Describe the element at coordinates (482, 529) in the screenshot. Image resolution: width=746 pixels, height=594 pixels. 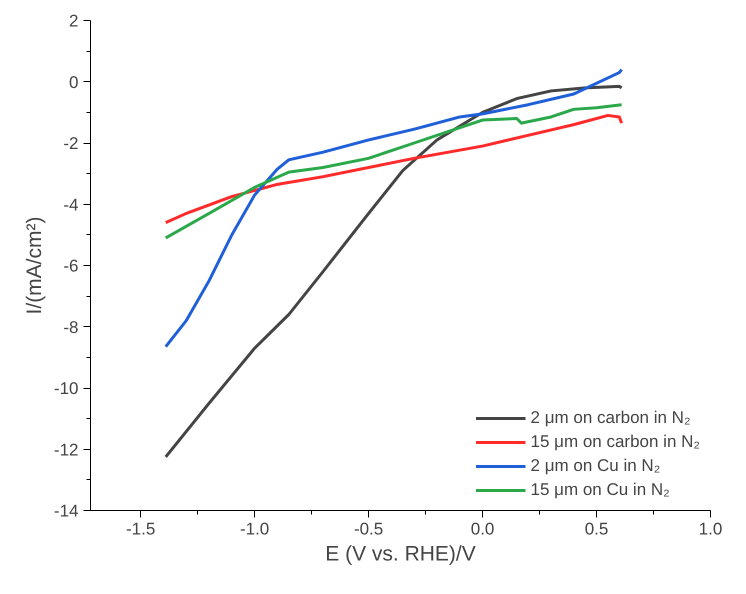
I see `x-tick-label: 0.0` at that location.